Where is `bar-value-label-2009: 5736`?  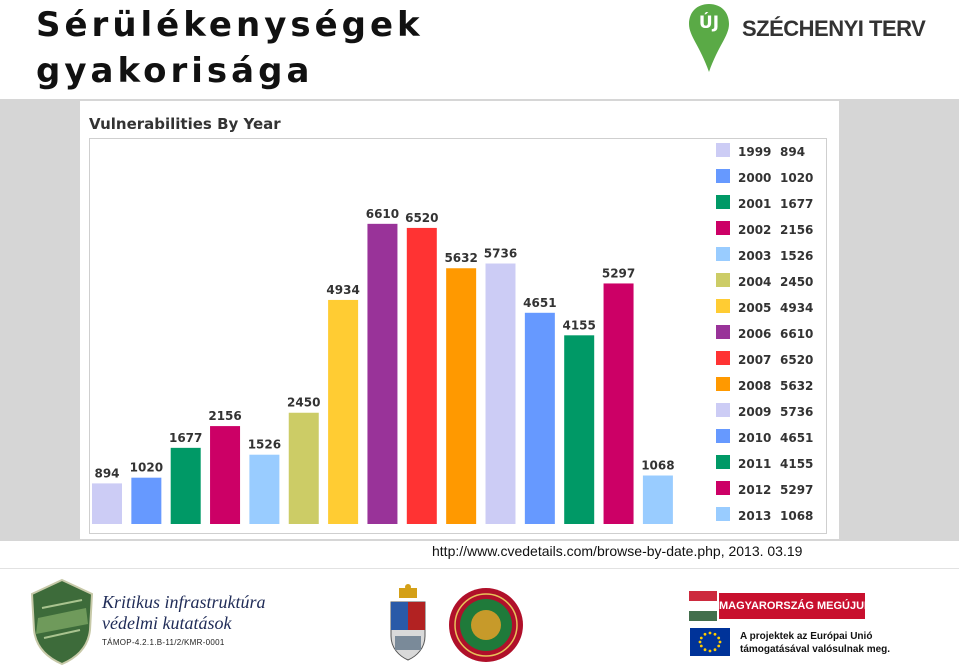
bar-value-label-2009: 5736 is located at coordinates (500, 254).